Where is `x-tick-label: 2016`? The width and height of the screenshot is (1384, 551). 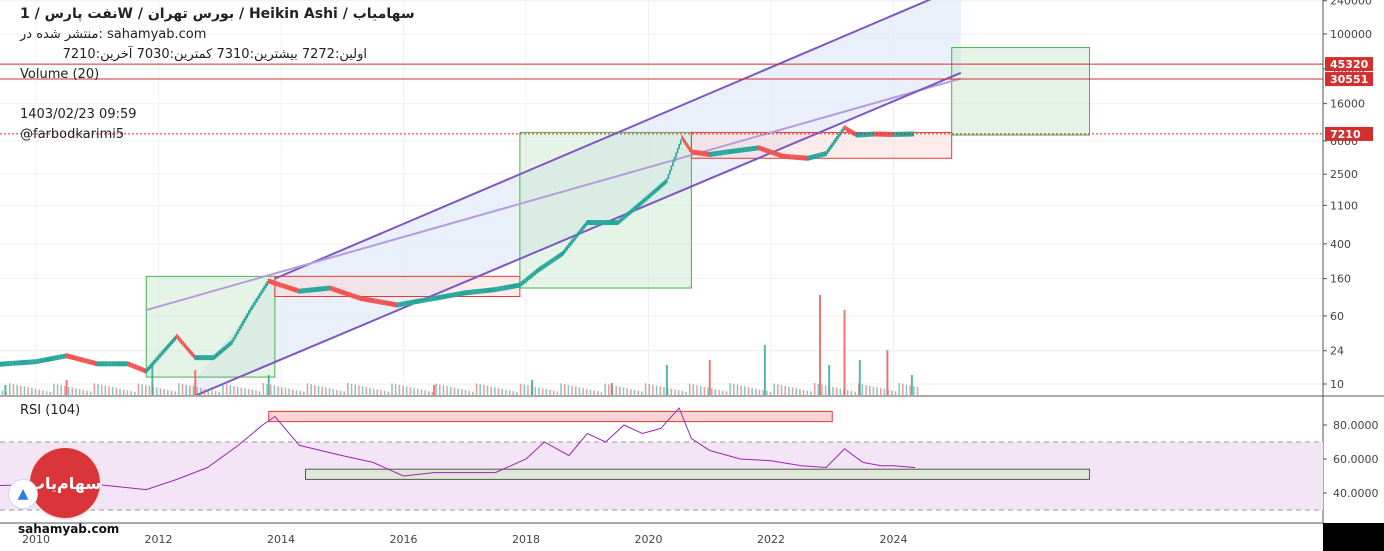
x-tick-label: 2016 is located at coordinates (404, 539).